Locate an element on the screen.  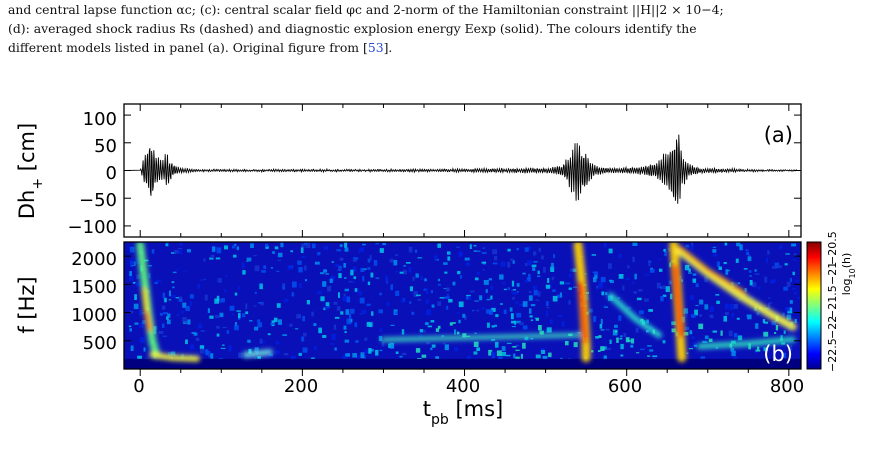
ytick-a-100: 100 is located at coordinates (100, 119).